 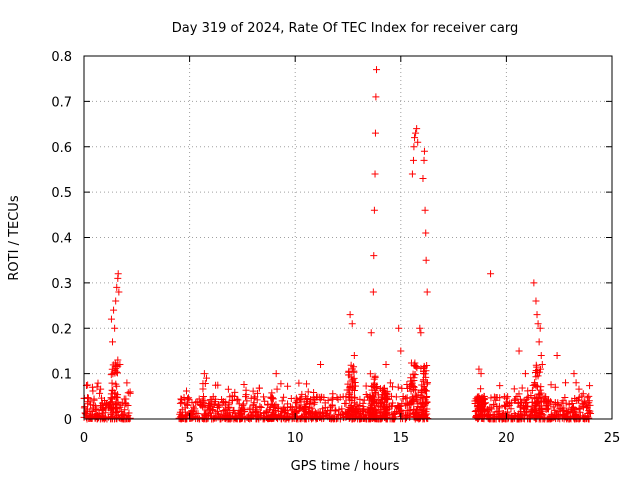 I want to click on x-tick-label: 0, so click(x=84, y=438).